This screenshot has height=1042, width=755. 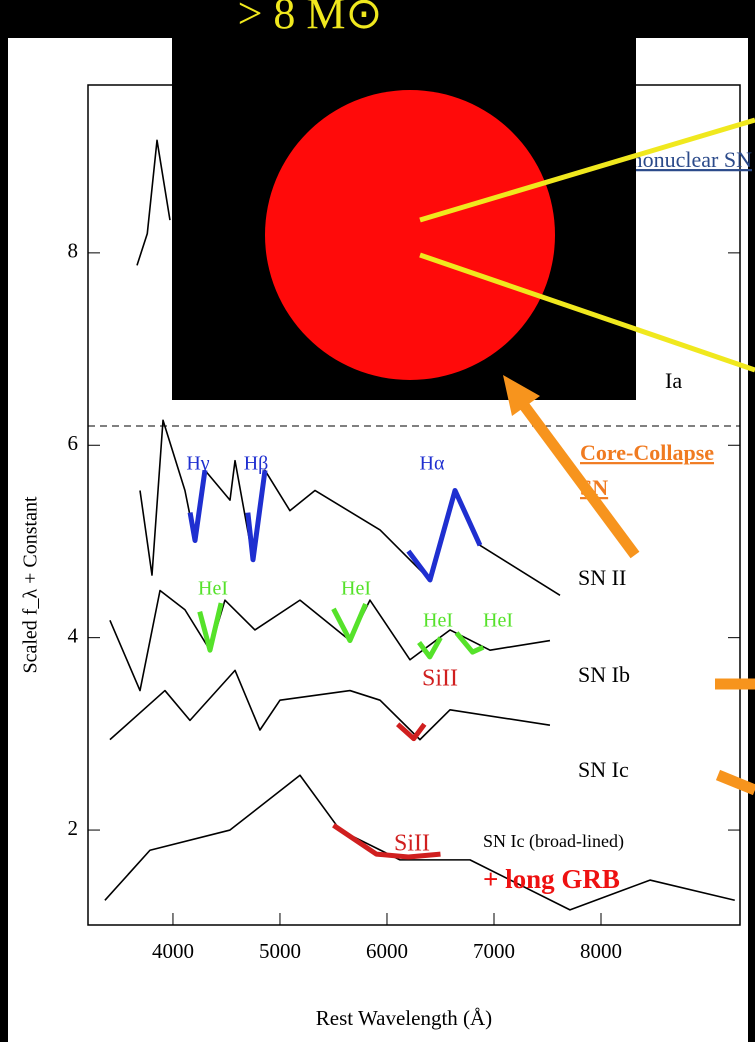 I want to click on spectrum-label: SN Ib, so click(x=604, y=674).